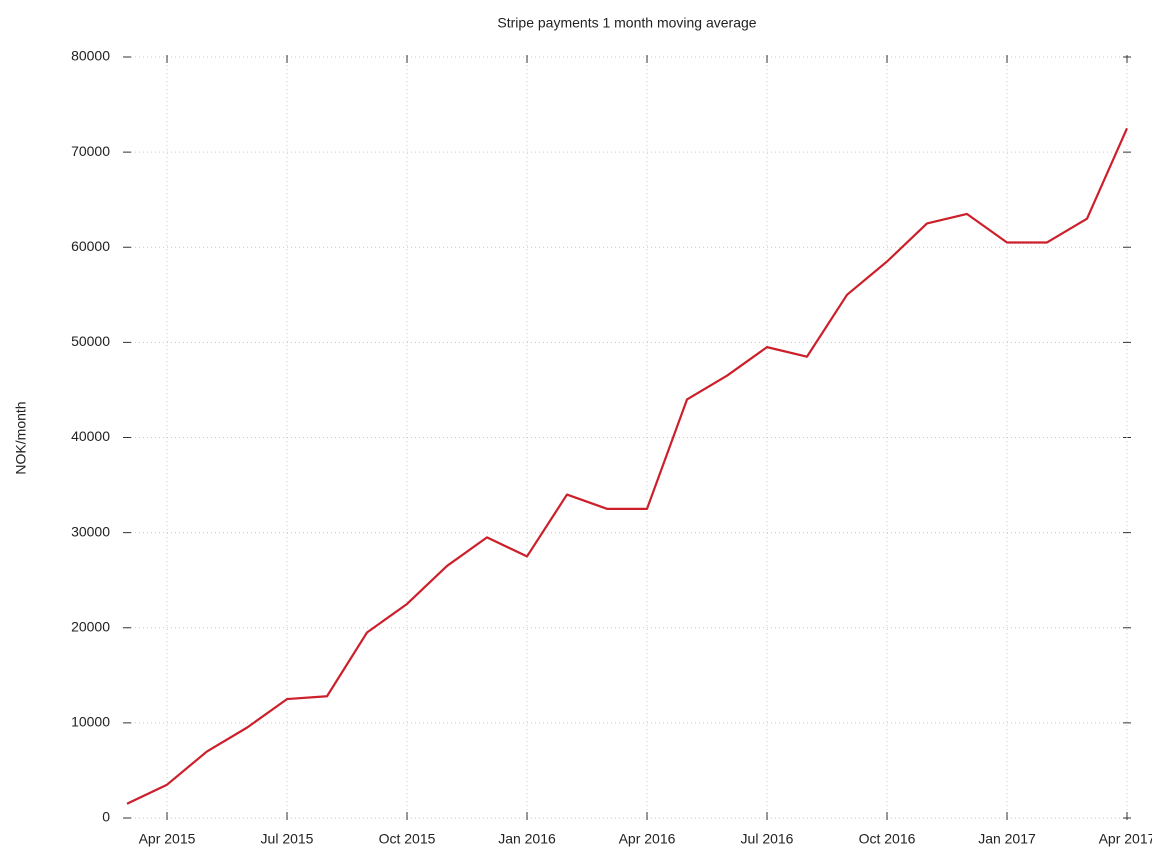 Image resolution: width=1152 pixels, height=854 pixels. Describe the element at coordinates (90, 246) in the screenshot. I see `y-tick-label: 60000` at that location.